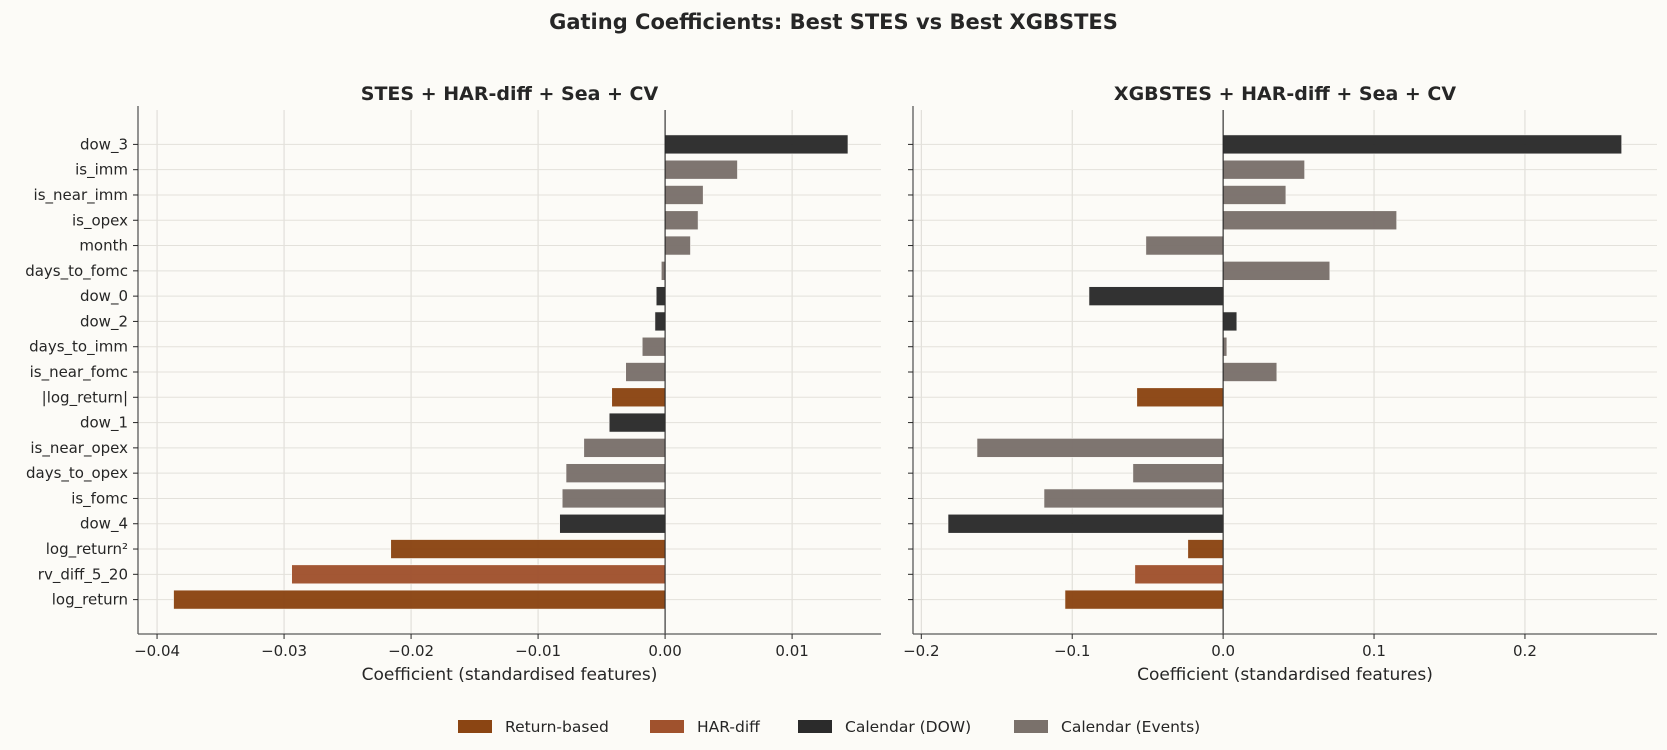  What do you see at coordinates (411, 651) in the screenshot?
I see `x-tick-label: −0.02` at bounding box center [411, 651].